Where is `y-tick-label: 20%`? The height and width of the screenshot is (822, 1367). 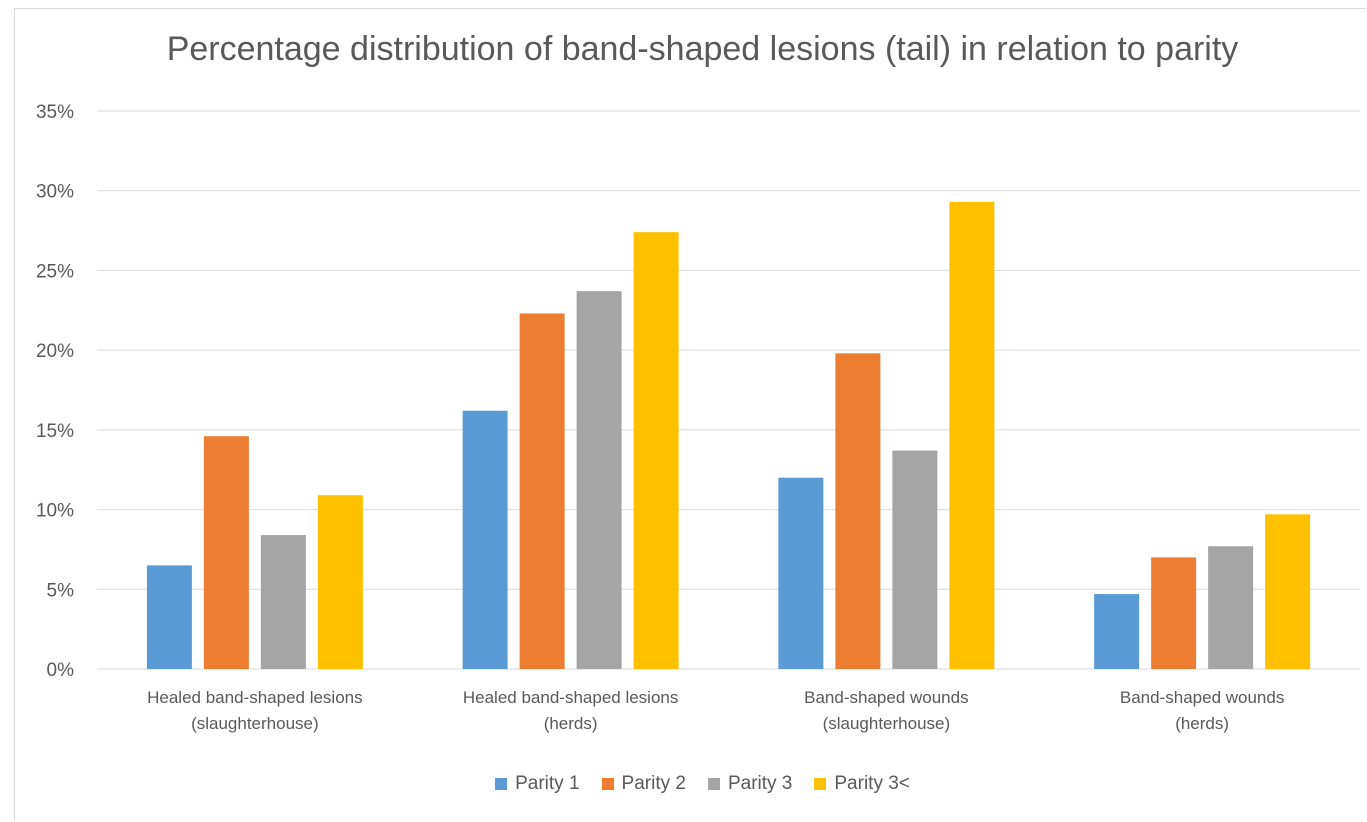
y-tick-label: 20% is located at coordinates (55, 351).